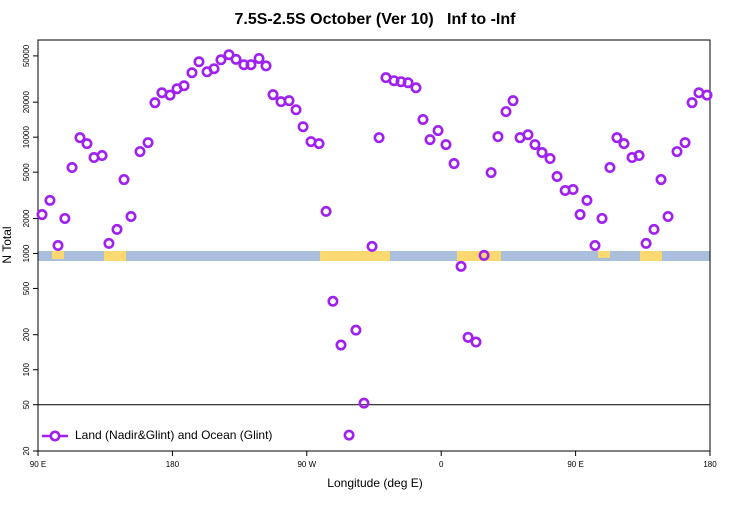  Describe the element at coordinates (26, 288) in the screenshot. I see `y-tick-label: 500` at that location.